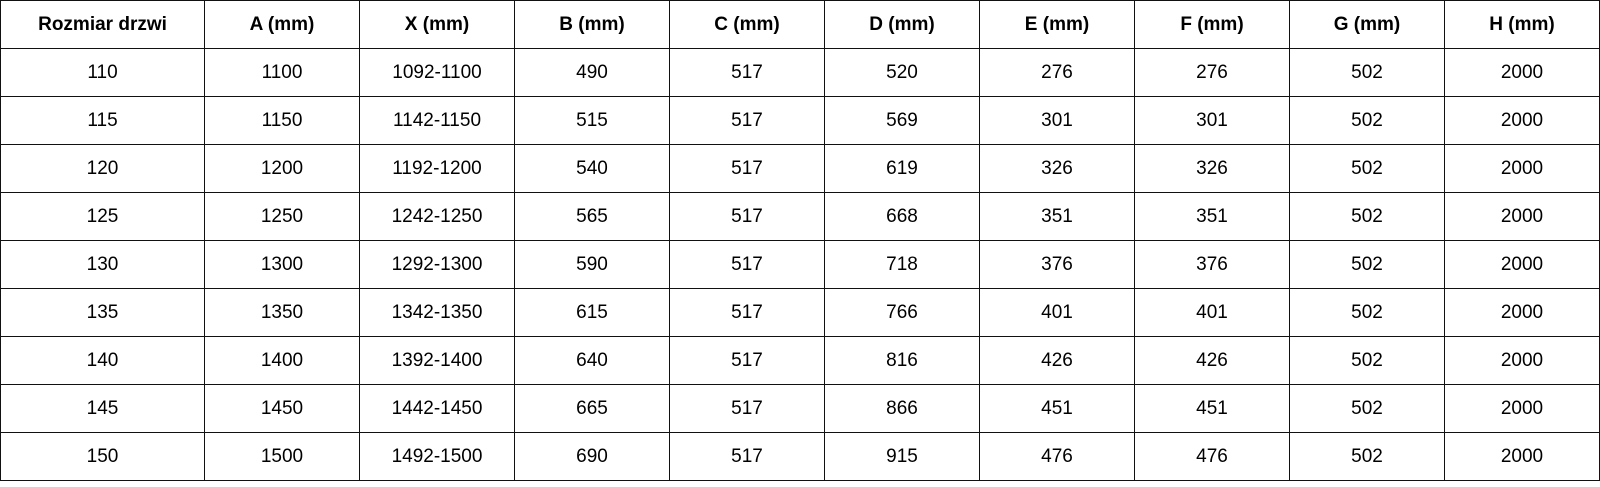  What do you see at coordinates (902, 120) in the screenshot?
I see `table-cell: 569` at bounding box center [902, 120].